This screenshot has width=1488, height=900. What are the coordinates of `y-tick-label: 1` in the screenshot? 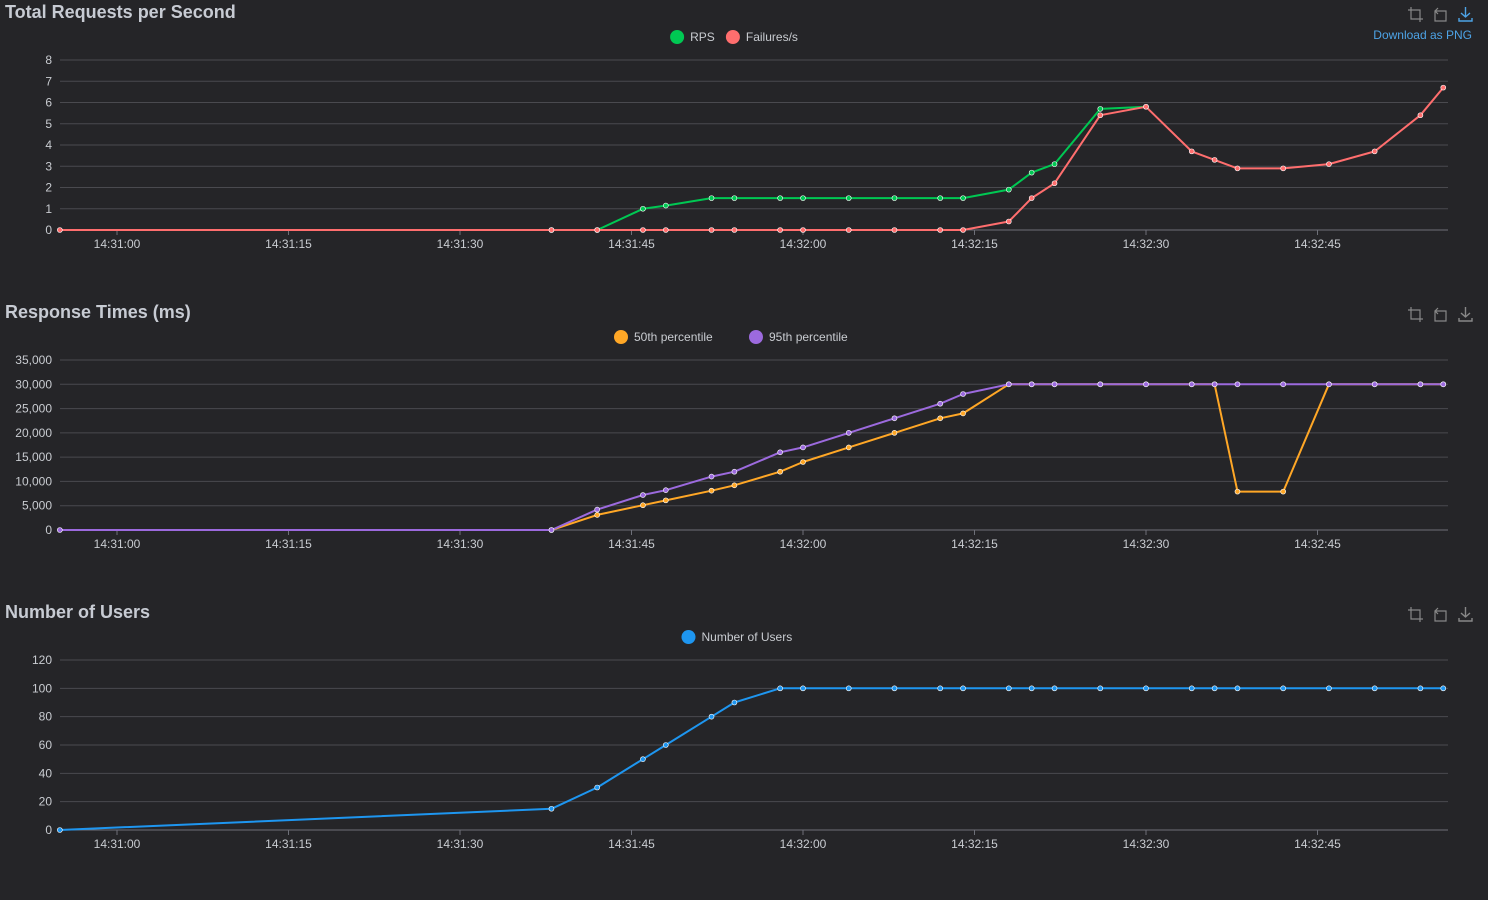 It's located at (48, 209).